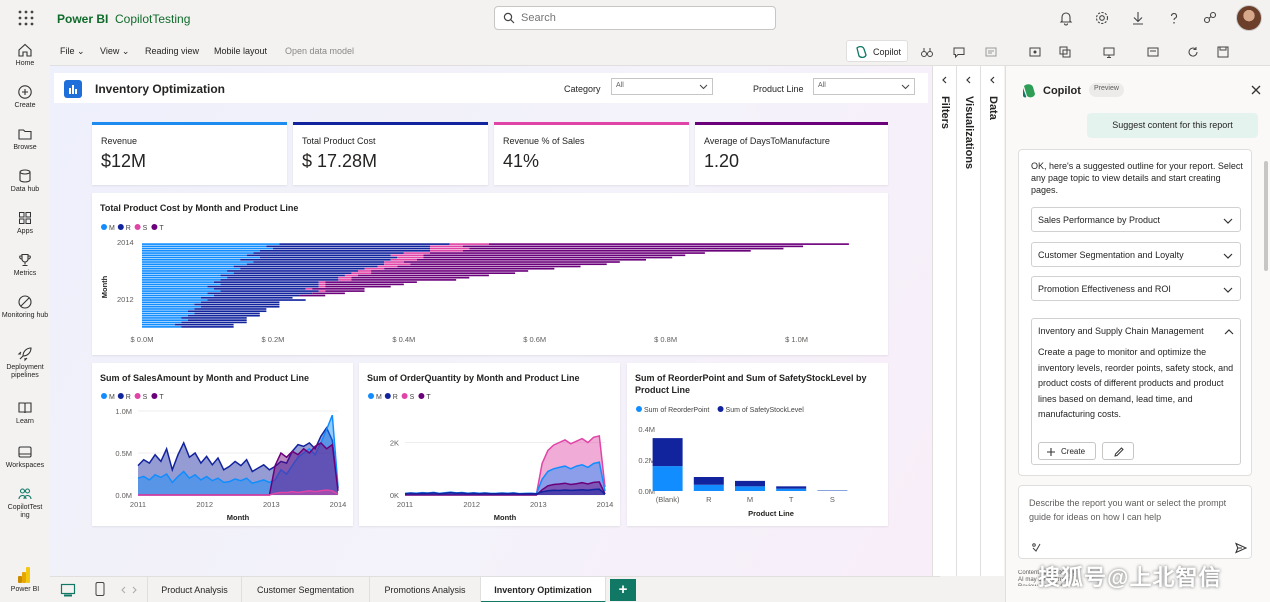 This screenshot has width=1270, height=602. I want to click on search-input, so click(641, 18).